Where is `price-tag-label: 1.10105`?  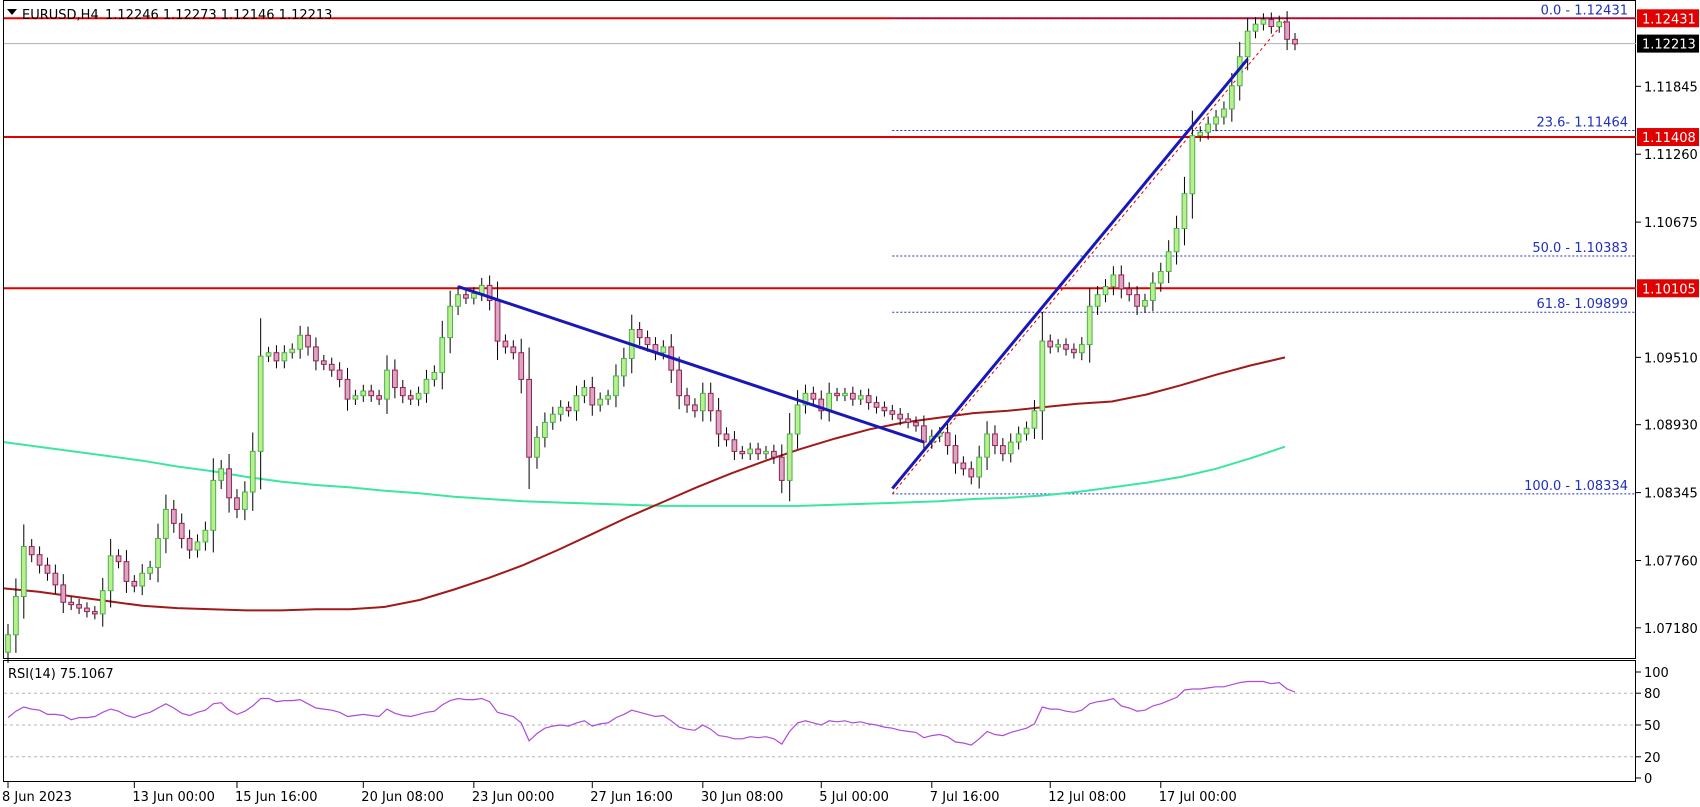 price-tag-label: 1.10105 is located at coordinates (1669, 289).